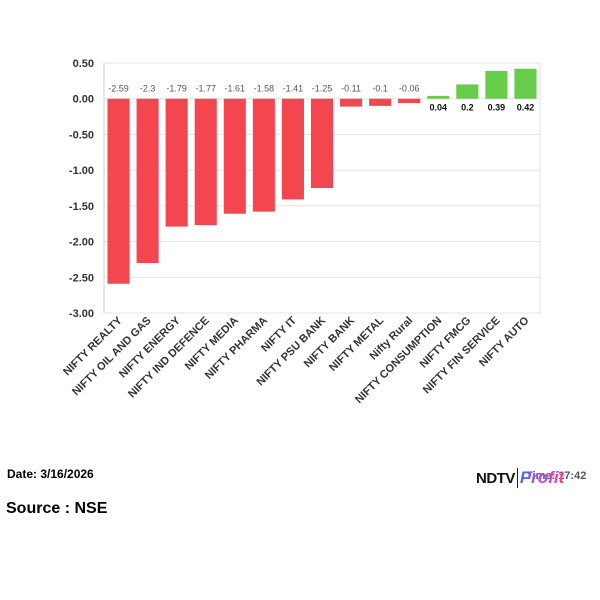 The image size is (600, 600). Describe the element at coordinates (526, 108) in the screenshot. I see `data-label: 0.42` at that location.